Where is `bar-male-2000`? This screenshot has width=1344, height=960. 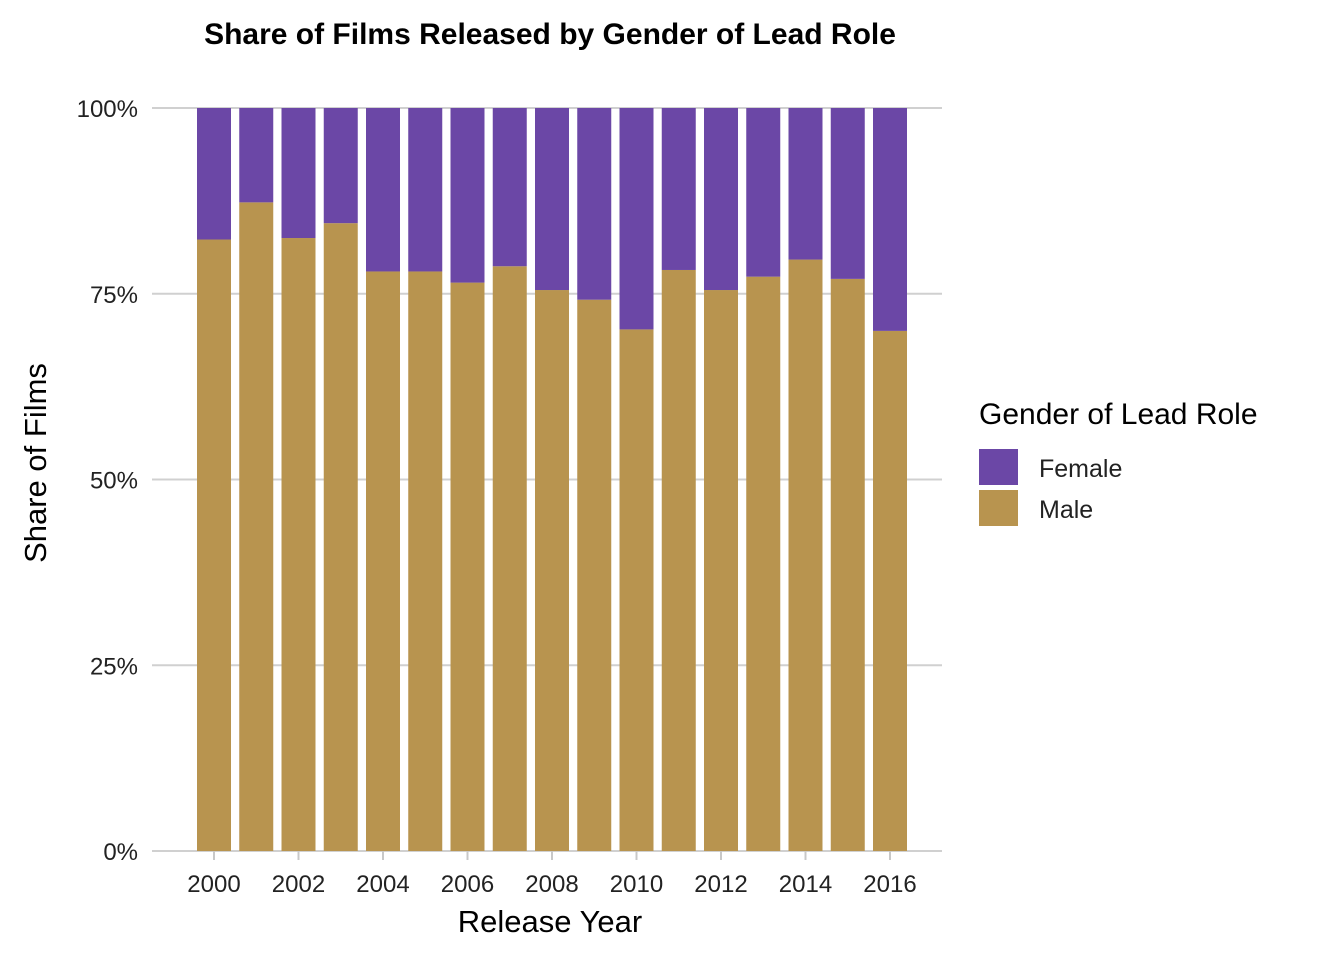 bar-male-2000 is located at coordinates (214, 545).